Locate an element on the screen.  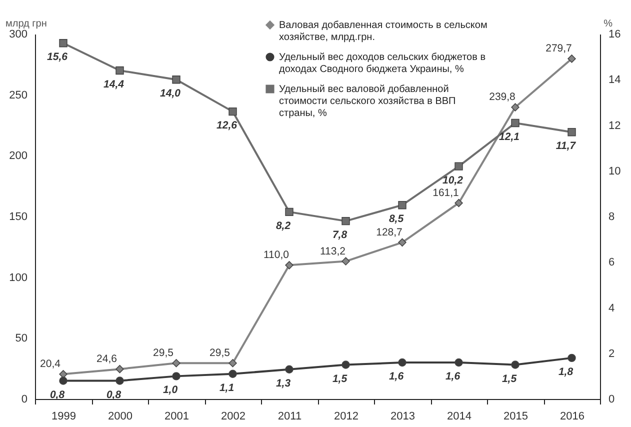
y2-tick-label: 6 is located at coordinates (611, 262).